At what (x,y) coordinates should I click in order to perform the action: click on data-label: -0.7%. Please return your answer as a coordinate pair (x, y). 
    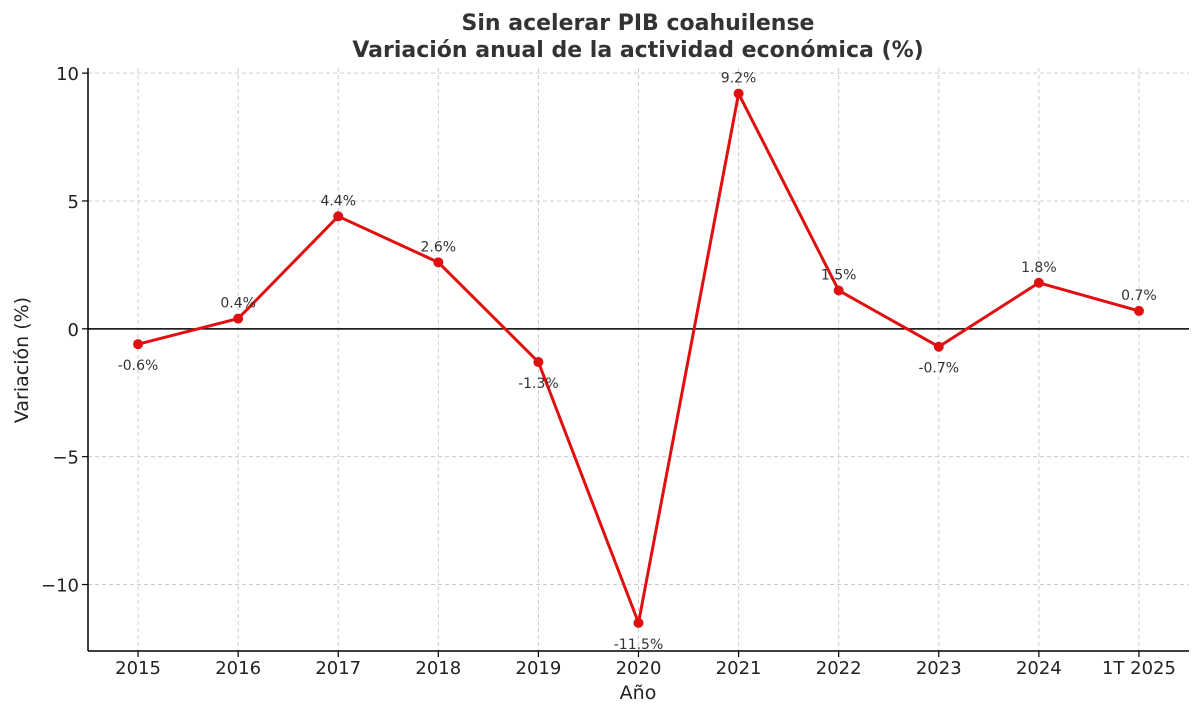
    Looking at the image, I should click on (938, 369).